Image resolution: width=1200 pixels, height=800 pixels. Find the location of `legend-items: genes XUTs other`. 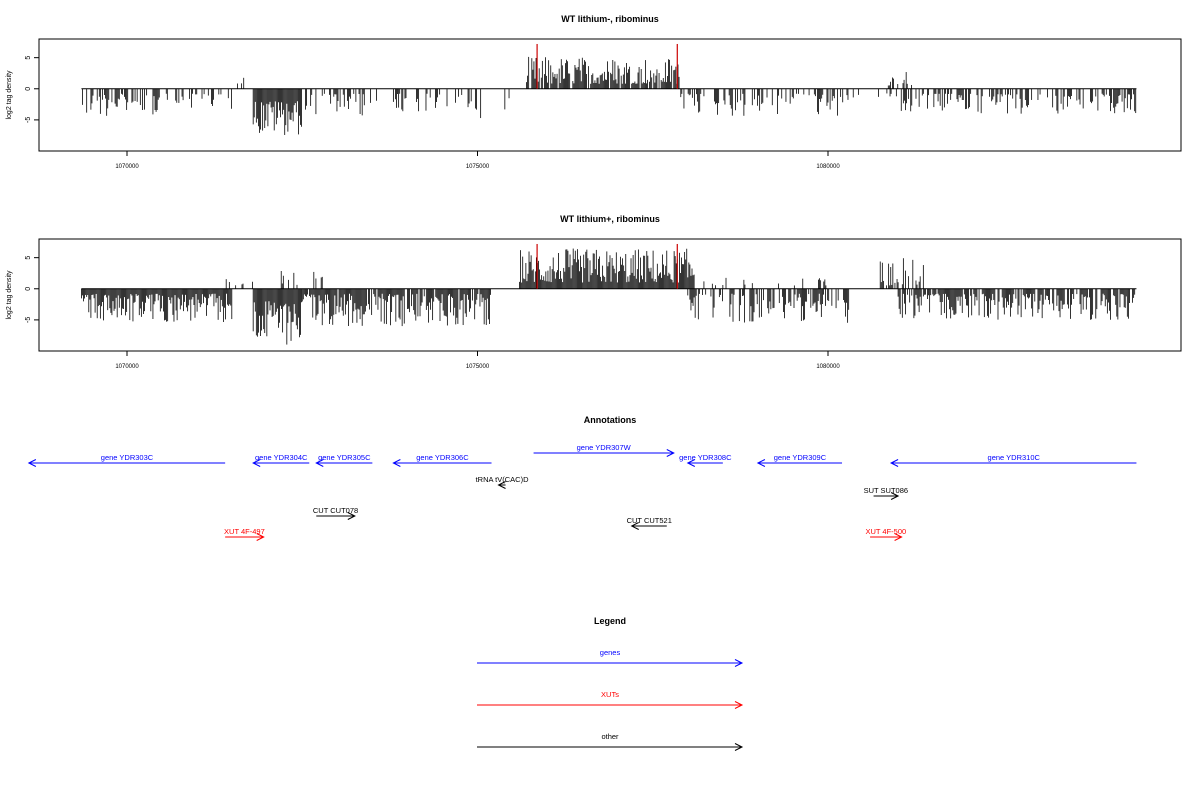

legend-items: genes XUTs other is located at coordinates (610, 699).